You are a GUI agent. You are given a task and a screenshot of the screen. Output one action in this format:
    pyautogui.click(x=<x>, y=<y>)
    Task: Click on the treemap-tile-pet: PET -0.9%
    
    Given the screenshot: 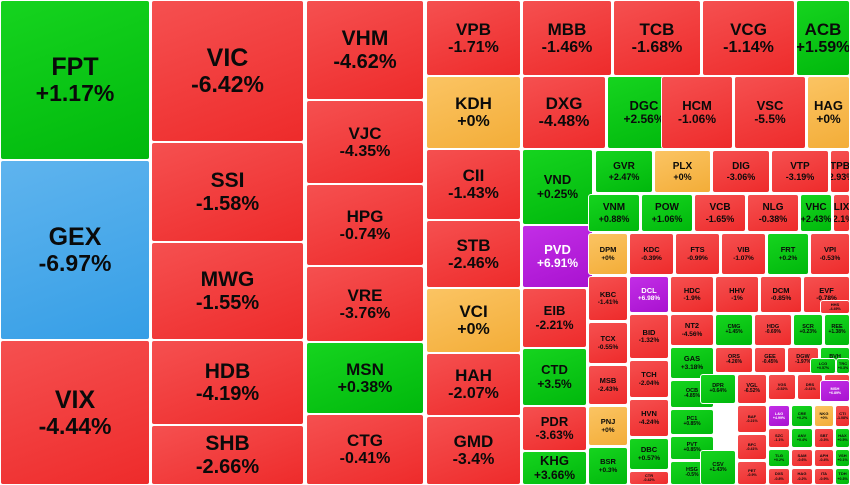 What is the action you would take?
    pyautogui.click(x=752, y=473)
    